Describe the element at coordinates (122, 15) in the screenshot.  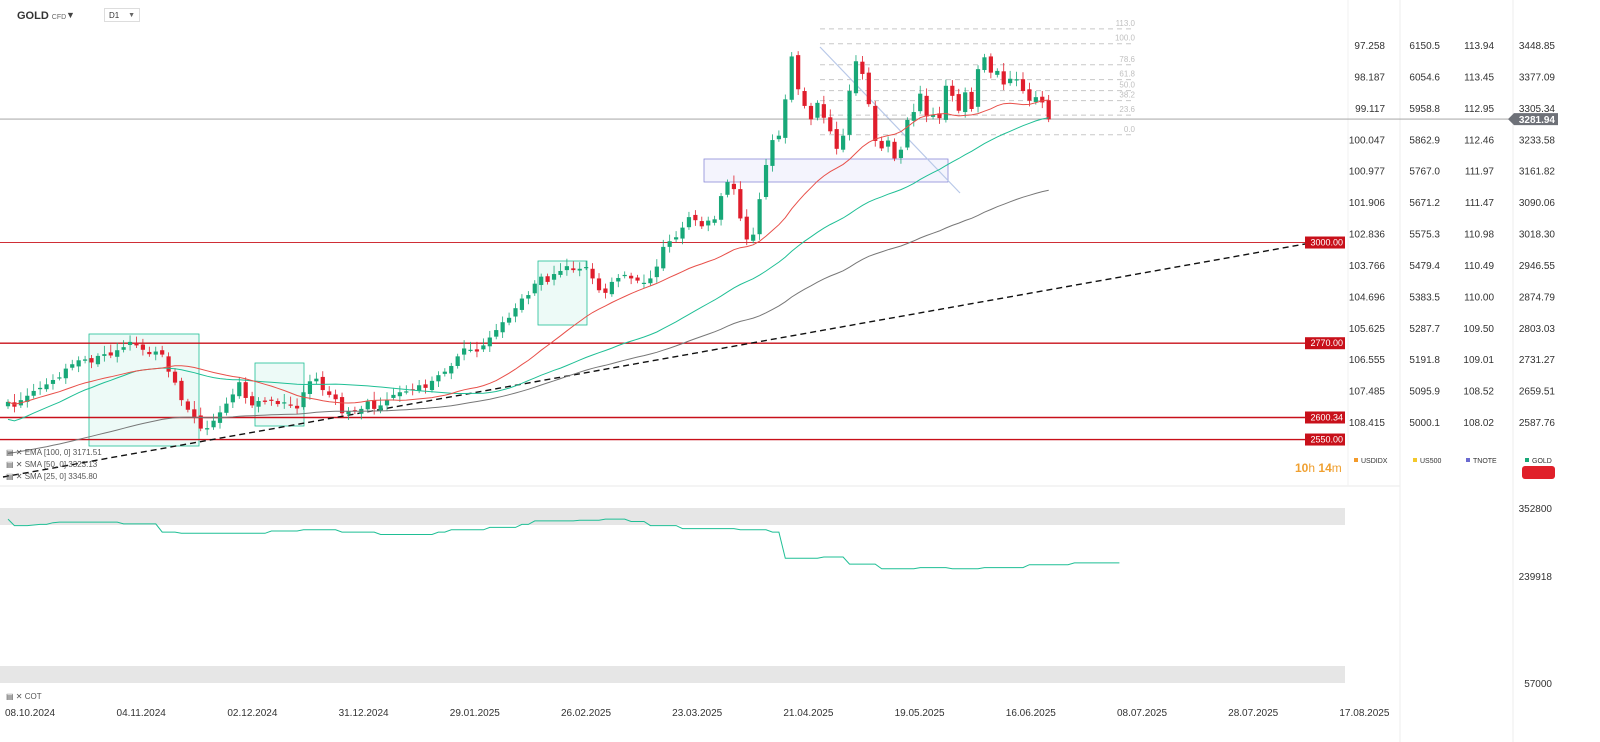
I see `timeframe-select: D1 ▼` at that location.